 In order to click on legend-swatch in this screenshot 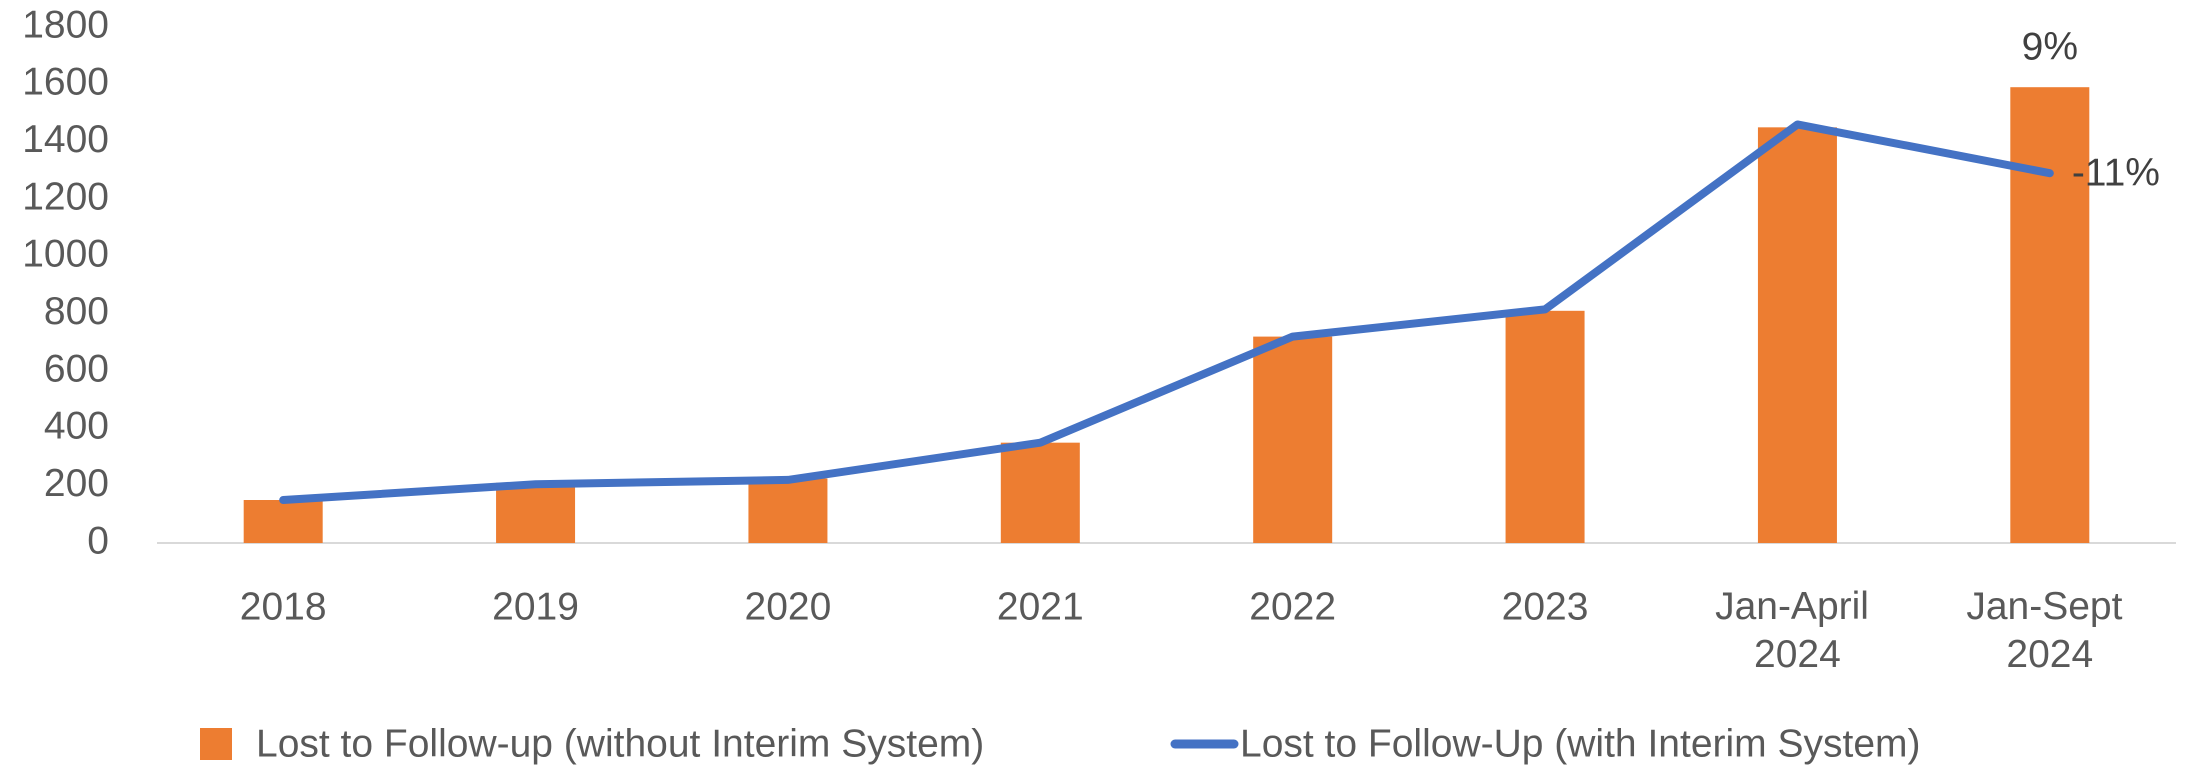, I will do `click(216, 744)`.